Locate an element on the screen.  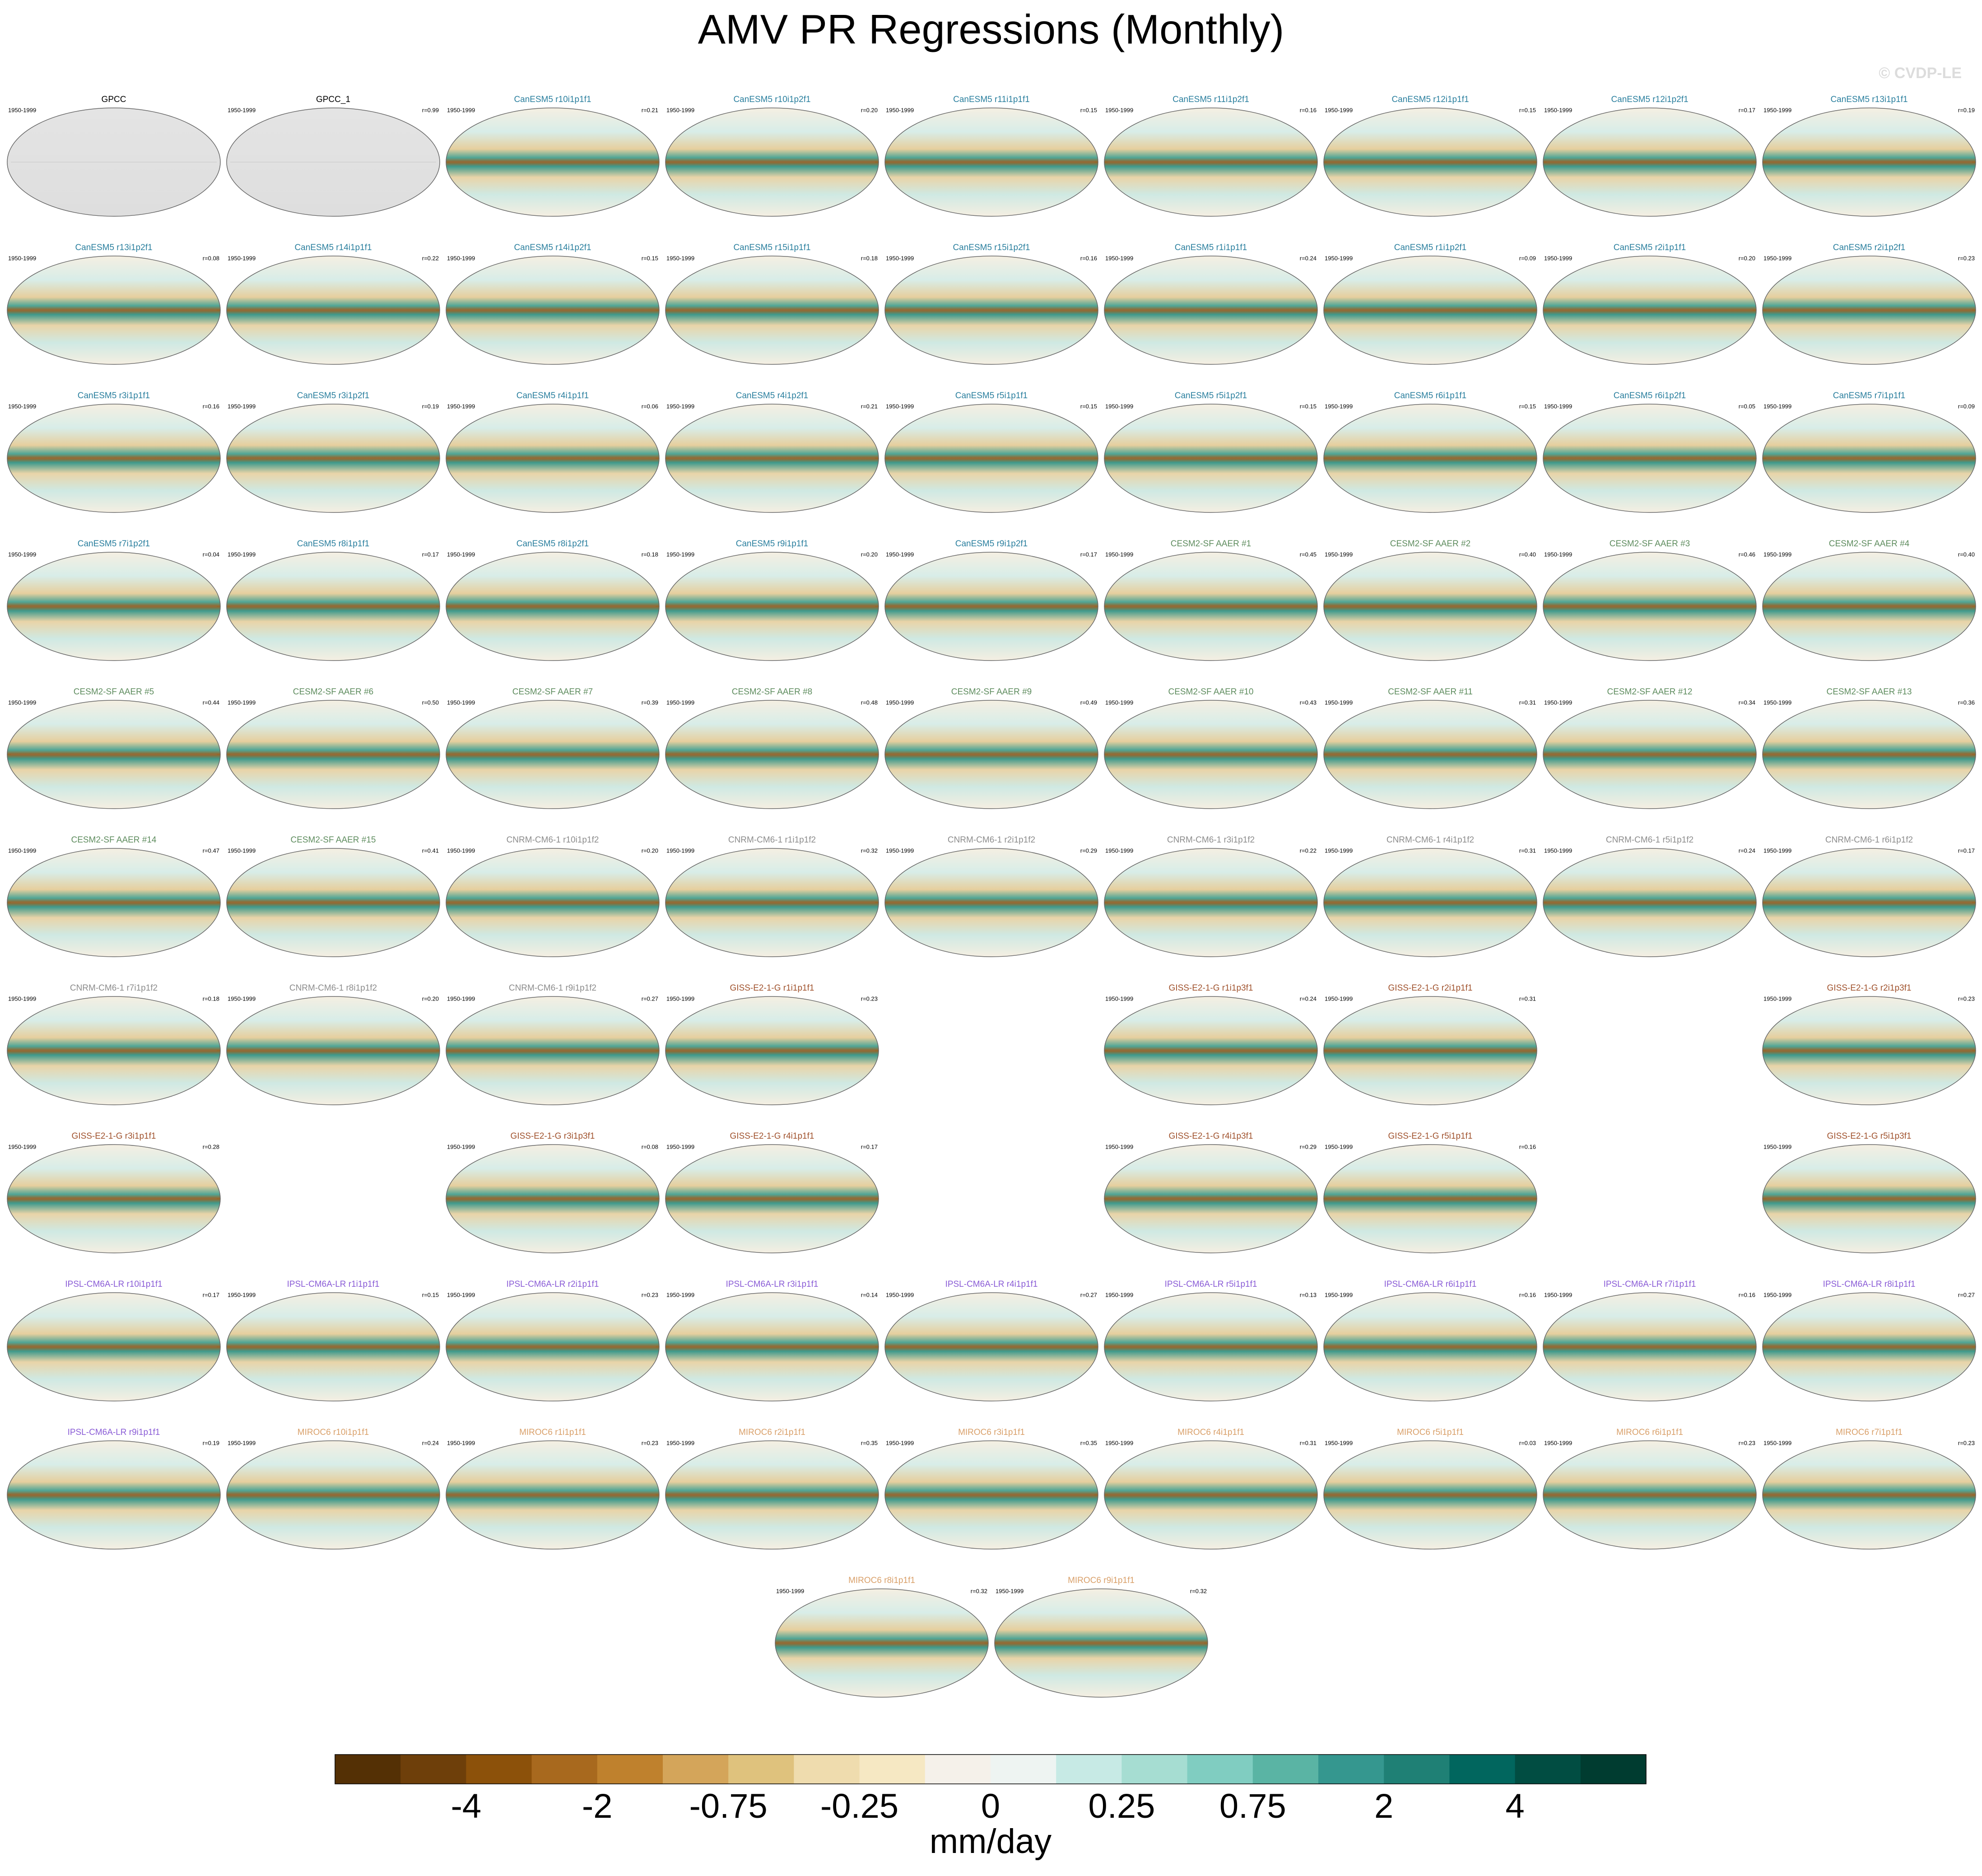
panel-title: IPSL-CM6A-LR r1i1p1f1 is located at coordinates (333, 1284).